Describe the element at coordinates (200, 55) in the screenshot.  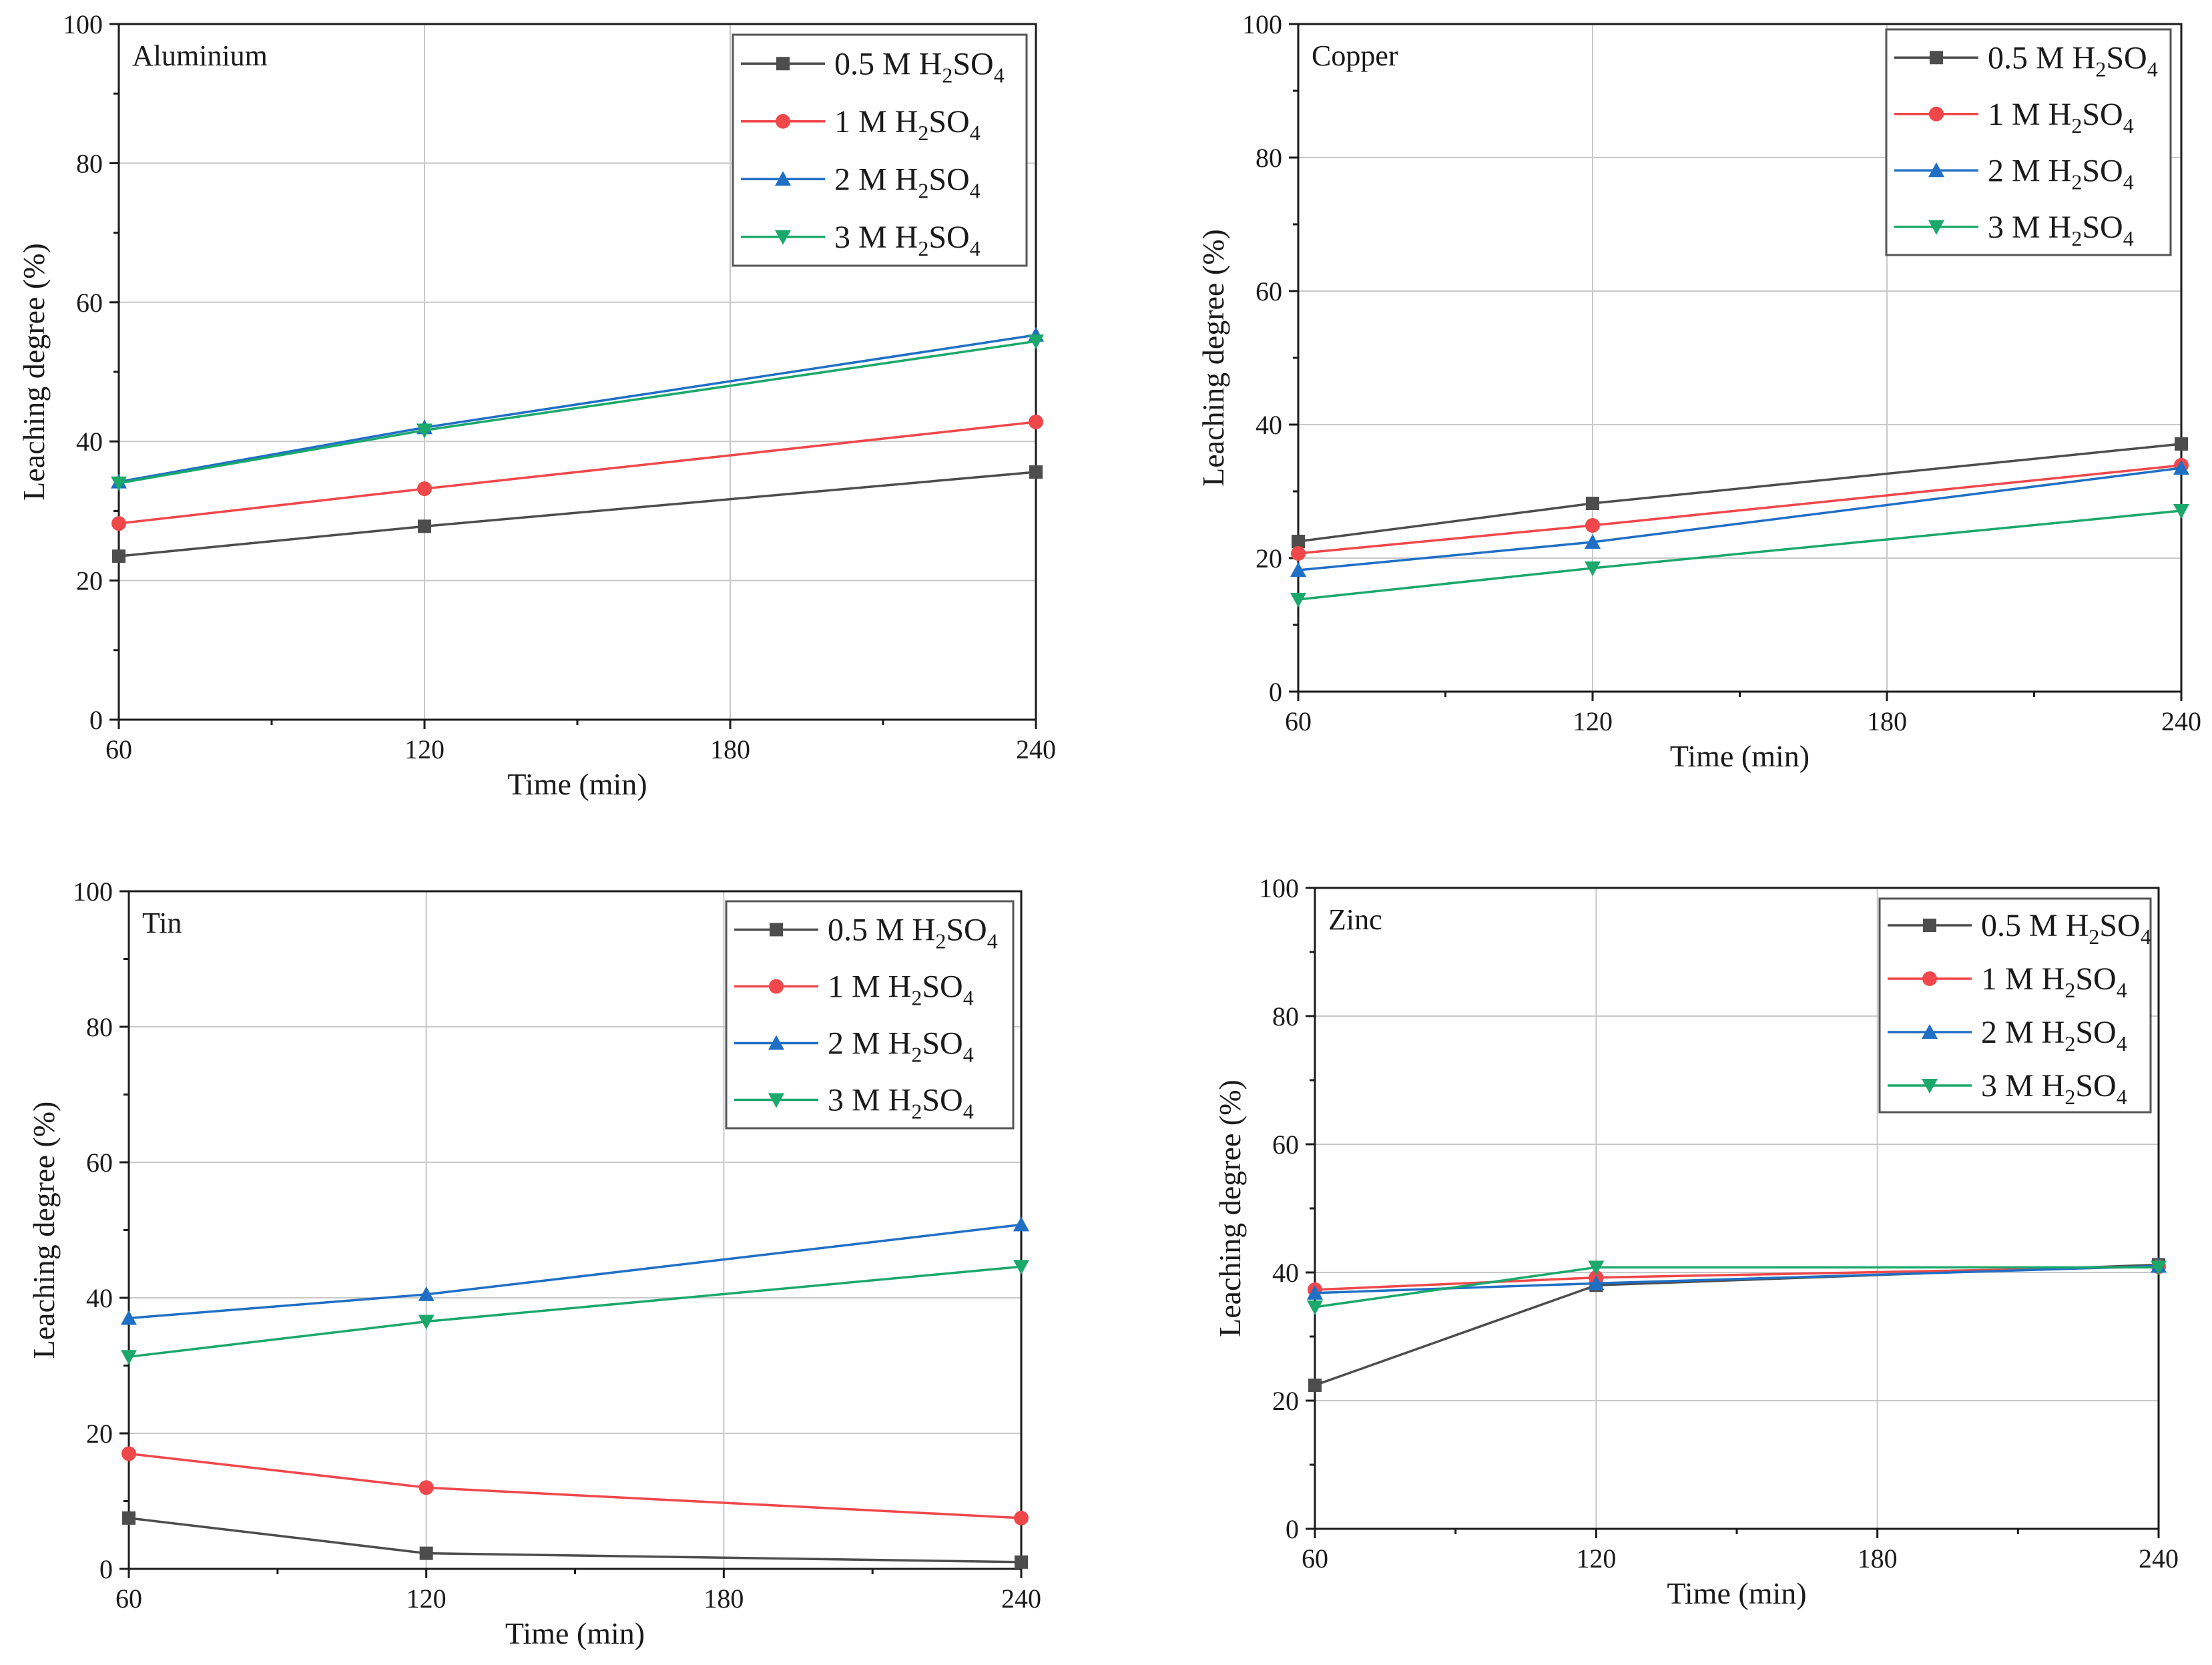
I see `panel-title: Aluminium` at that location.